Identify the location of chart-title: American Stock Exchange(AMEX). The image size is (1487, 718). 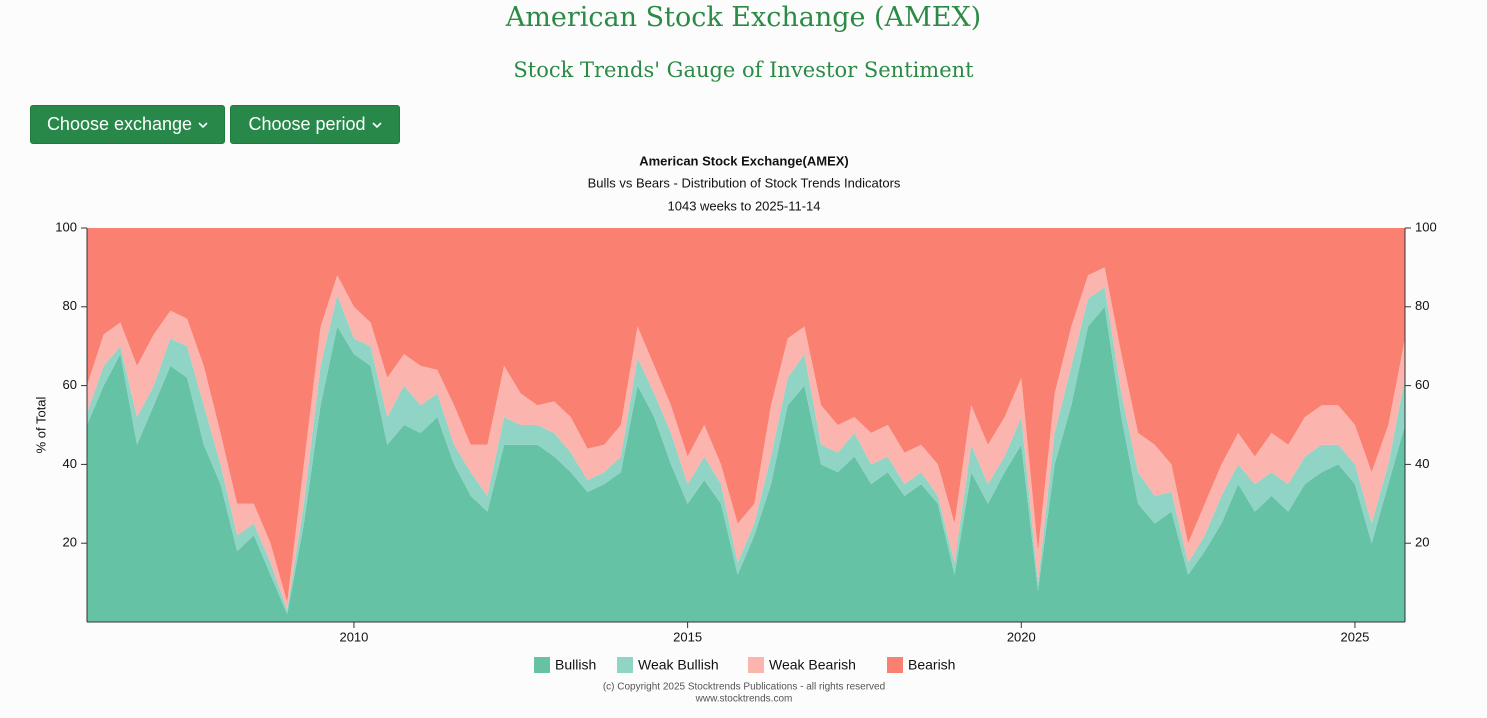
(744, 160).